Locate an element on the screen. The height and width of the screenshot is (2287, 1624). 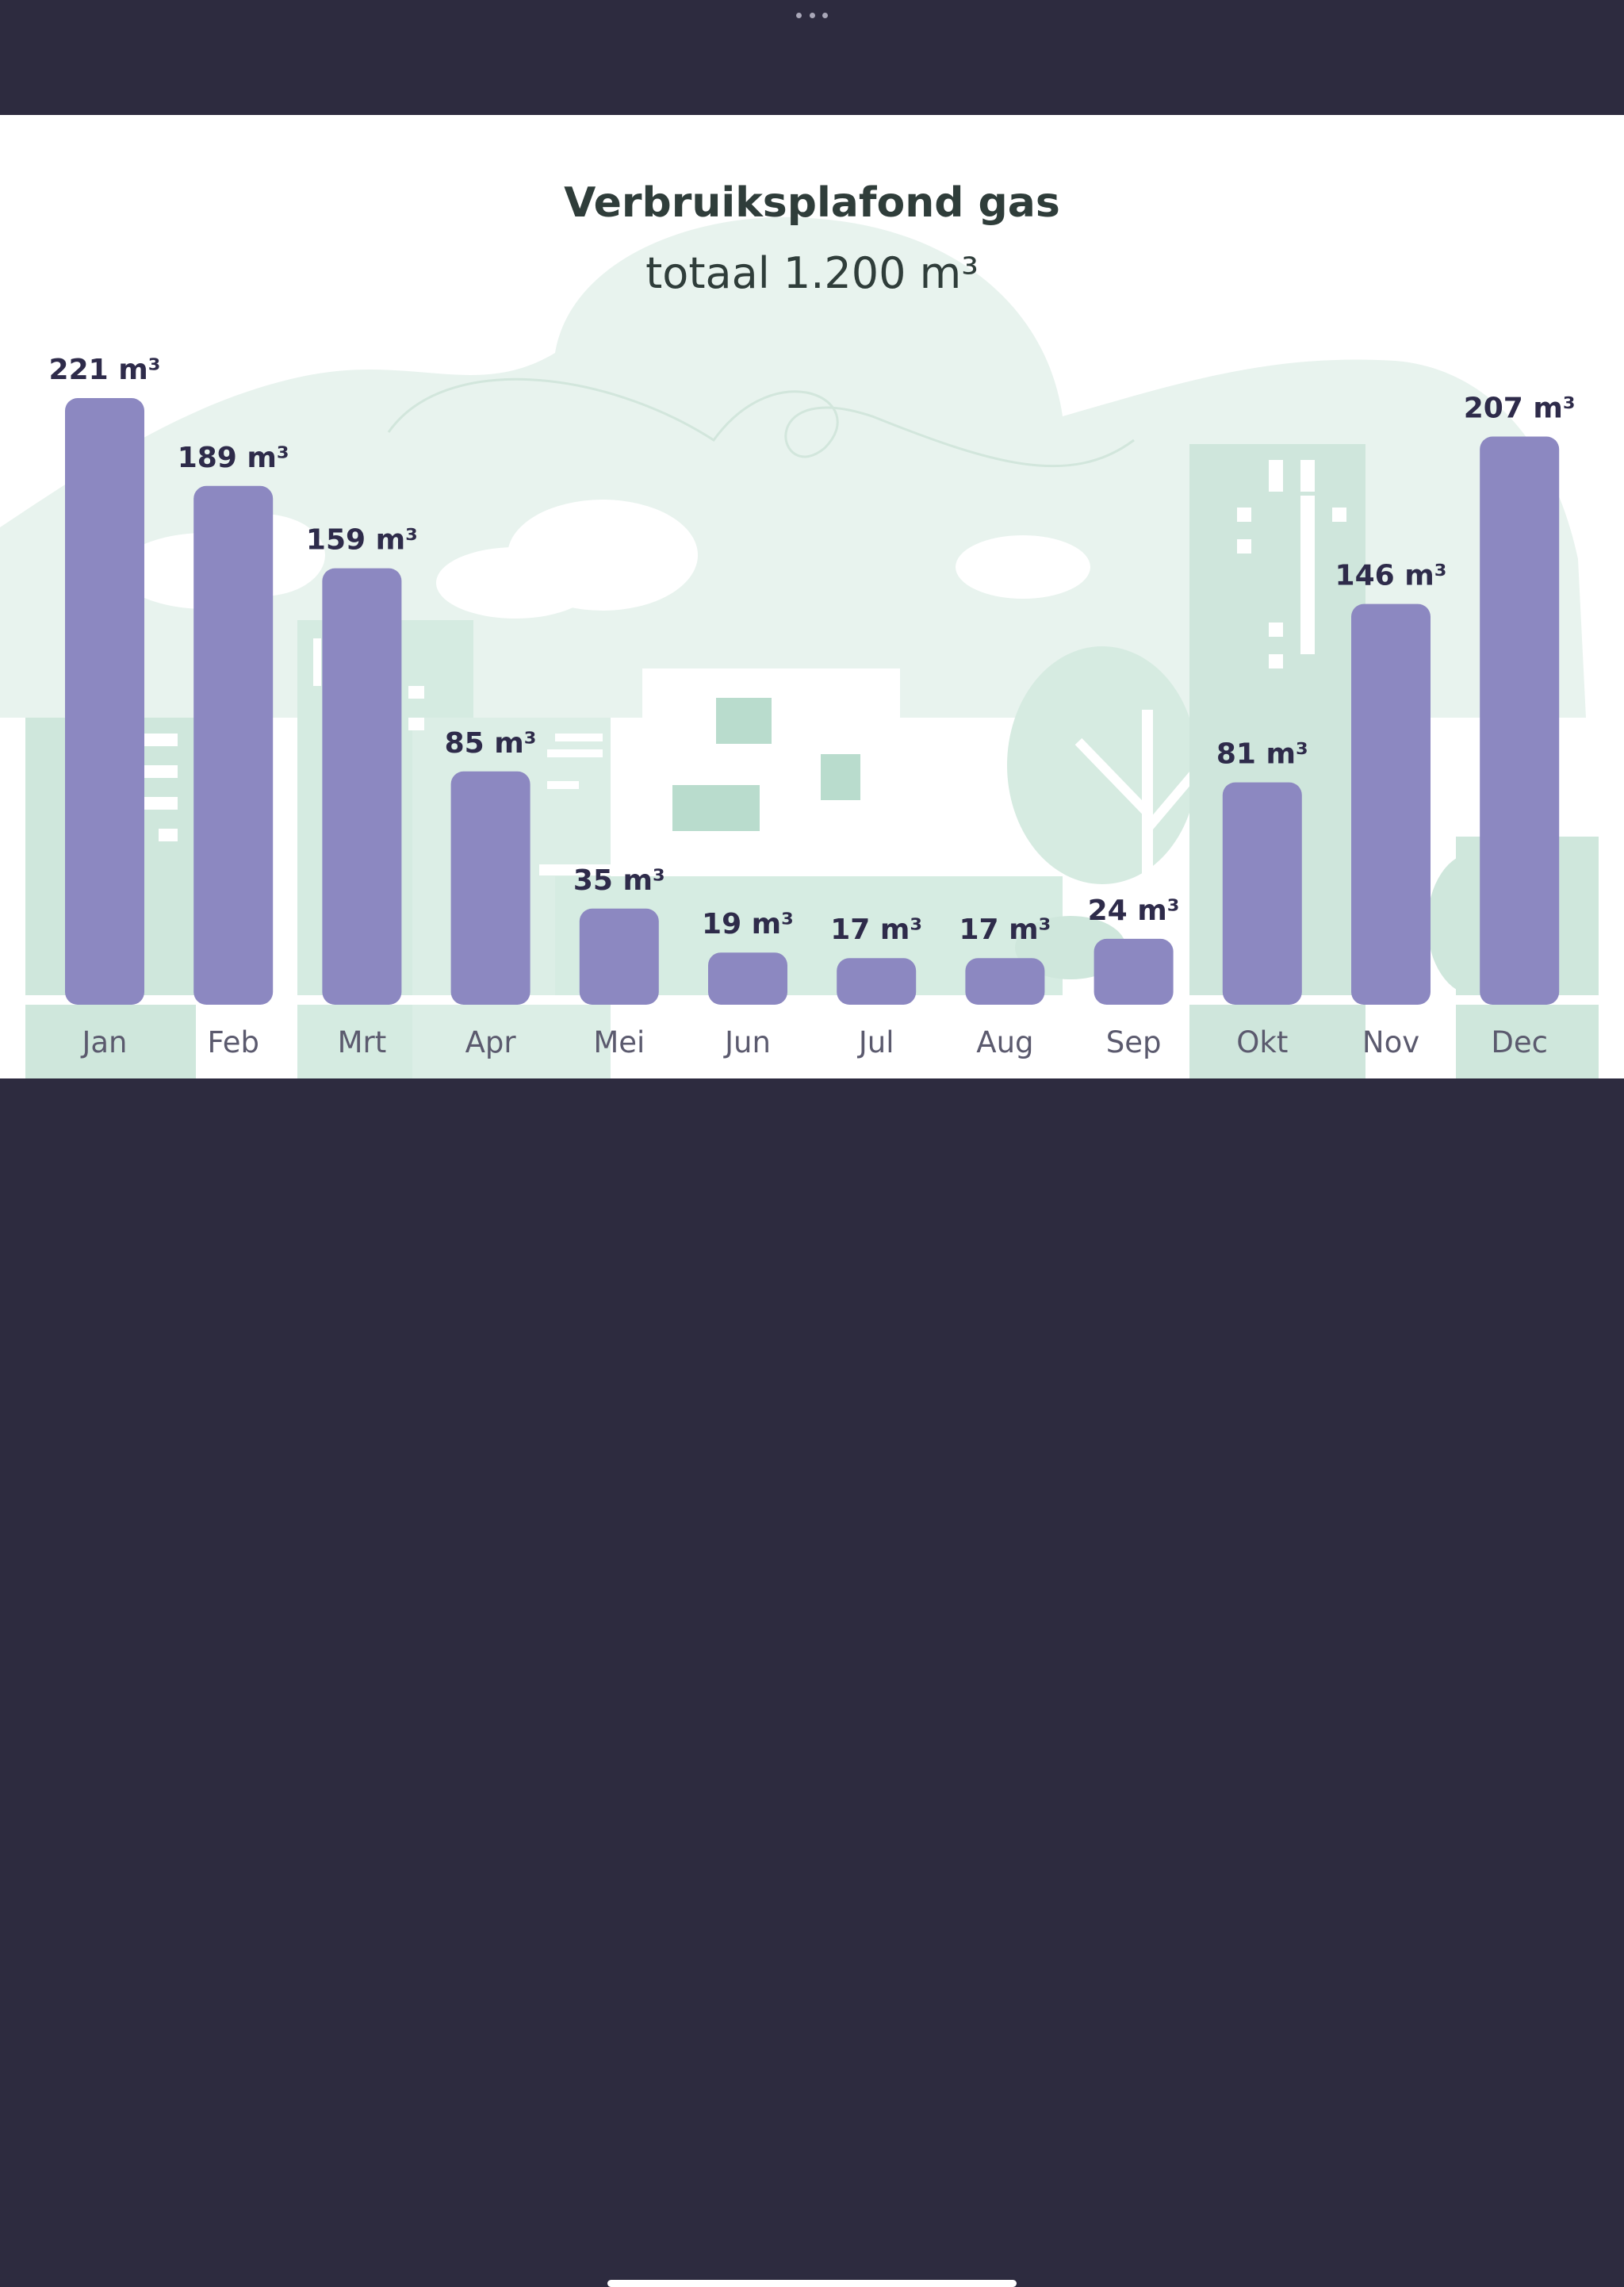
month-label-nov: Nov is located at coordinates (1390, 1042).